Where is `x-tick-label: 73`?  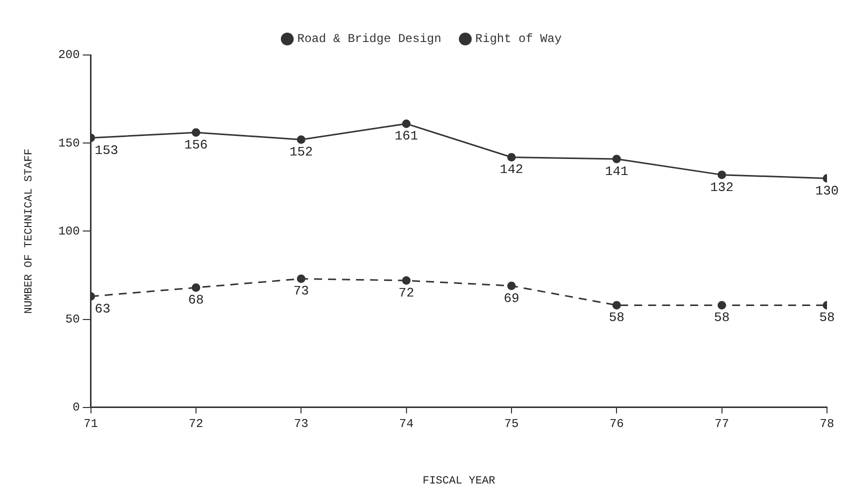 x-tick-label: 73 is located at coordinates (301, 423).